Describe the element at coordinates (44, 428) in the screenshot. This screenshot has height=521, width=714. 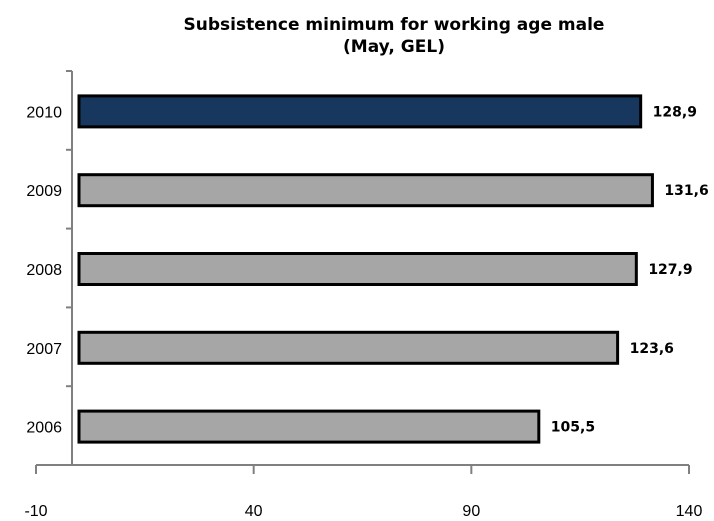
I see `category-label: 2006` at that location.